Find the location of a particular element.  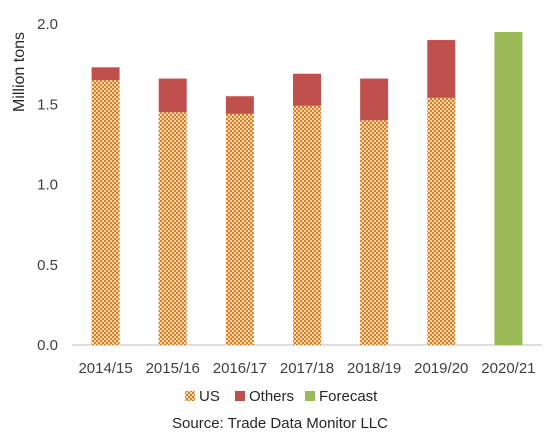

source-note: Source: Trade Data Monitor LLC is located at coordinates (280, 423).